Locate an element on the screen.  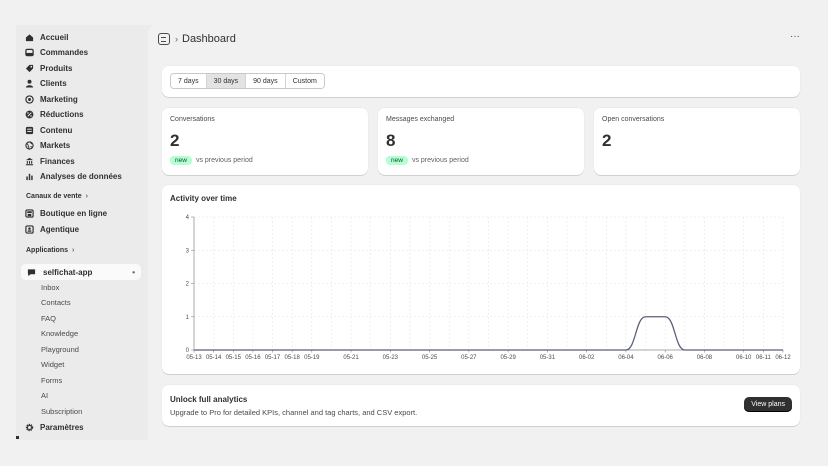
x-tick-label: 05-27 is located at coordinates (469, 358).